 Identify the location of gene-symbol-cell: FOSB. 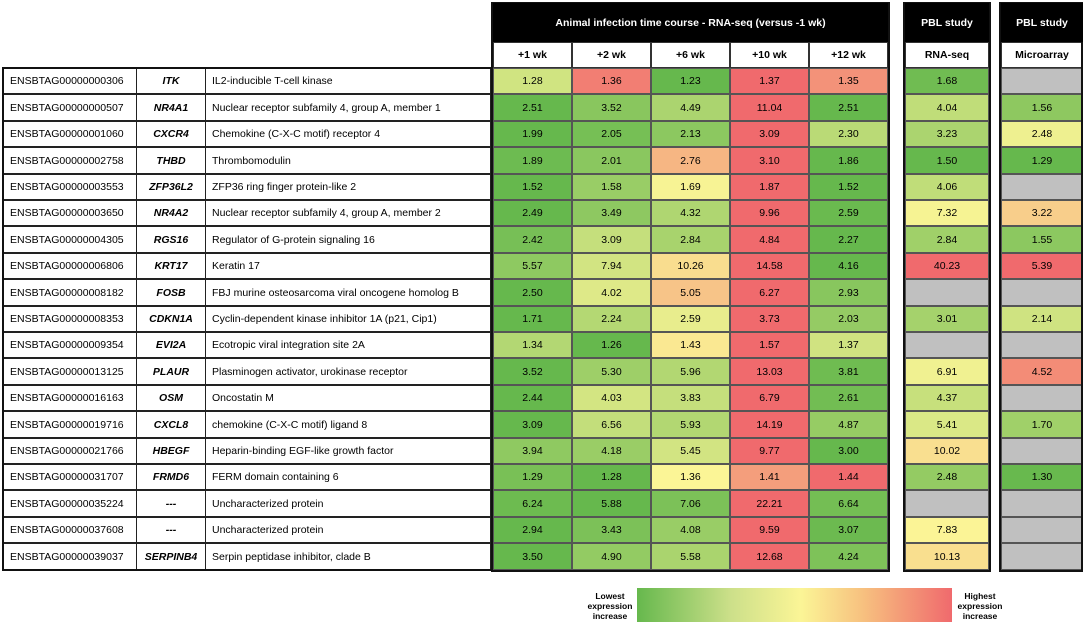
(170, 292).